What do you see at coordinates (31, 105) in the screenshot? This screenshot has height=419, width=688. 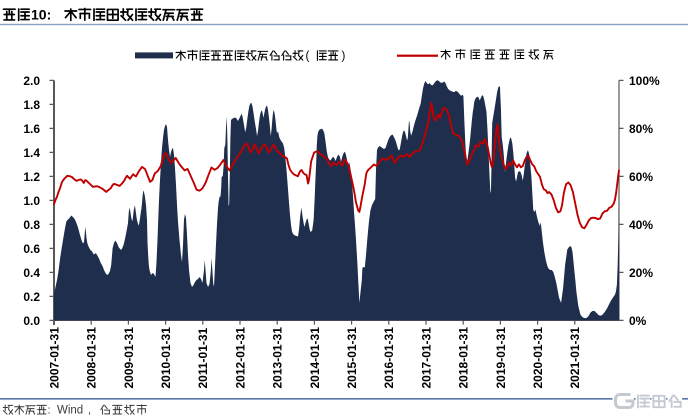 I see `svg-text: 1.8` at bounding box center [31, 105].